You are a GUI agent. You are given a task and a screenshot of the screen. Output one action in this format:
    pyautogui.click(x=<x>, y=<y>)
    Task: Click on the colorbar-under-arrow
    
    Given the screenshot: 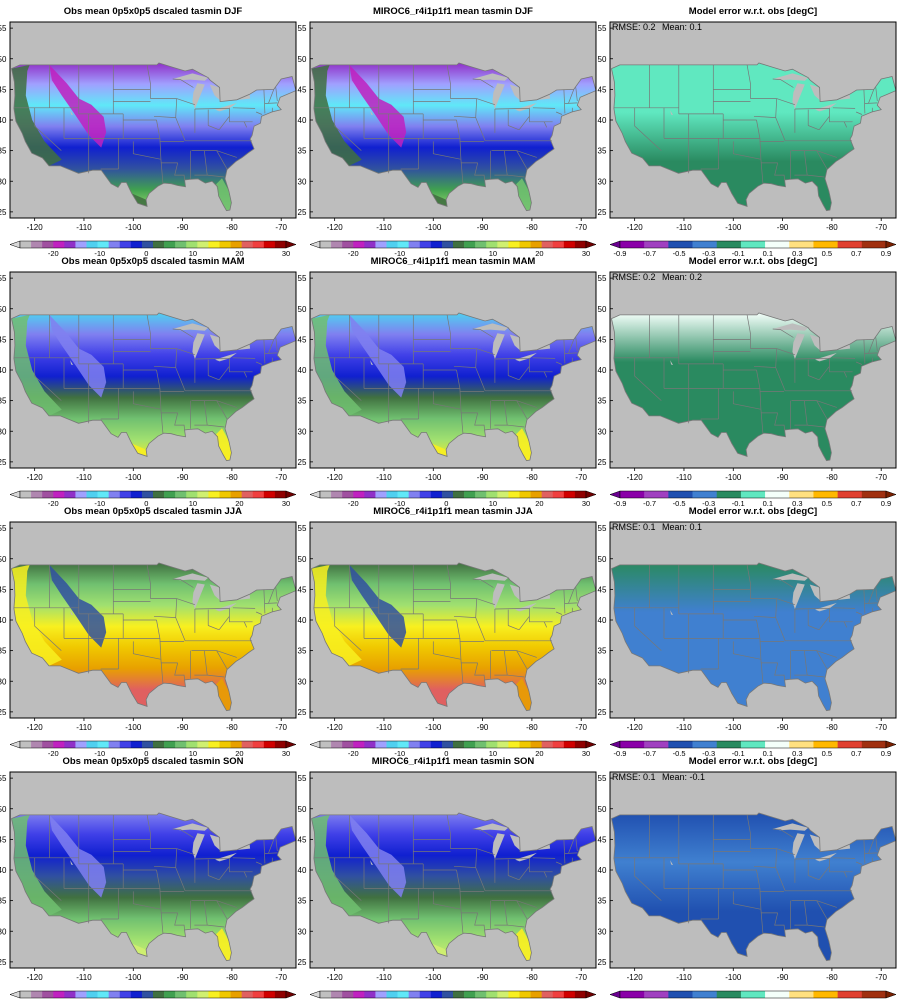 What is the action you would take?
    pyautogui.click(x=615, y=994)
    